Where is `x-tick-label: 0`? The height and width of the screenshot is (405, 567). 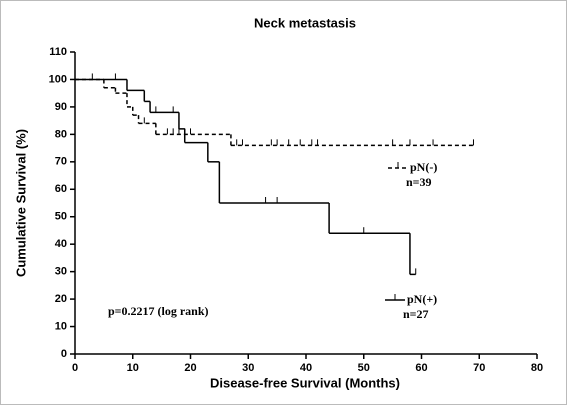
x-tick-label: 0 is located at coordinates (75, 368).